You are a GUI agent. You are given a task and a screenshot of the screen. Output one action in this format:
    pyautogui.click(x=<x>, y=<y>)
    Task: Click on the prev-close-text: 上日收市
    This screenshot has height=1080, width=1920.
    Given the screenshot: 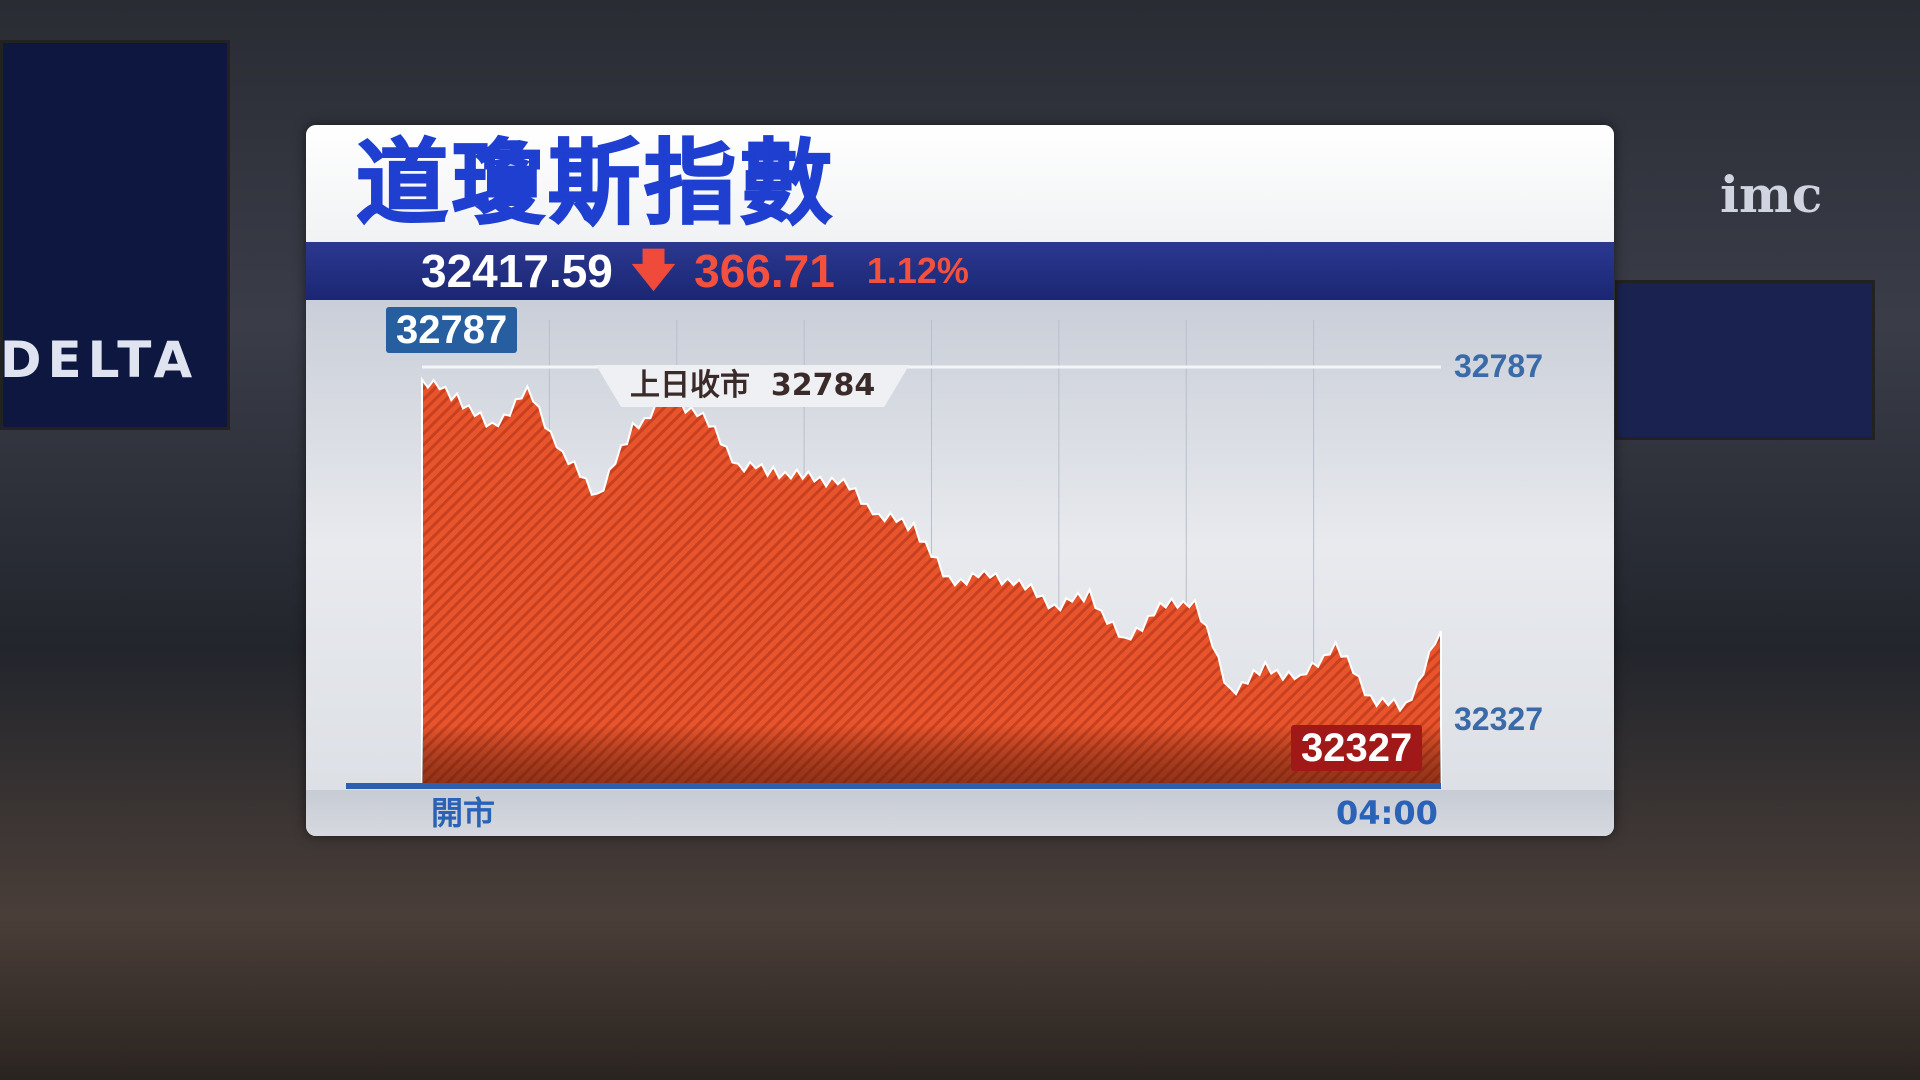 What is the action you would take?
    pyautogui.click(x=690, y=385)
    